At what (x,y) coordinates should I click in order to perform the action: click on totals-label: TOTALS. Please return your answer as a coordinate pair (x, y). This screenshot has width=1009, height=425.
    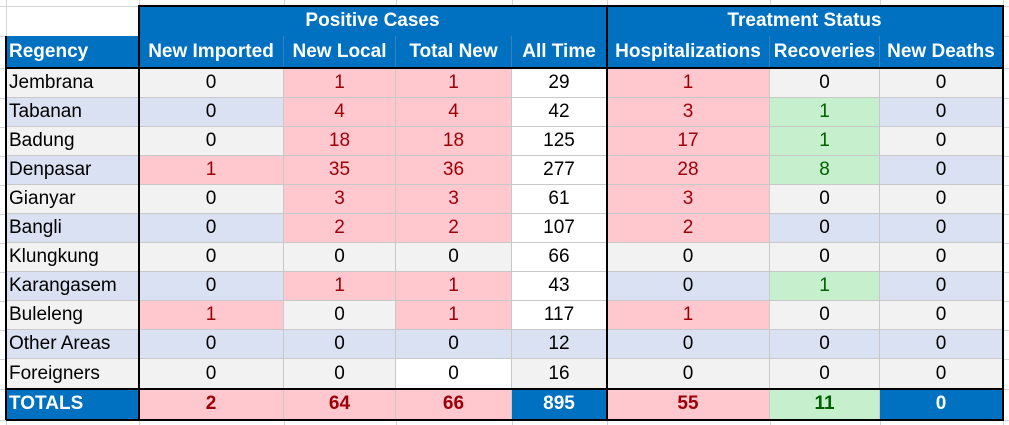
    Looking at the image, I should click on (72, 404).